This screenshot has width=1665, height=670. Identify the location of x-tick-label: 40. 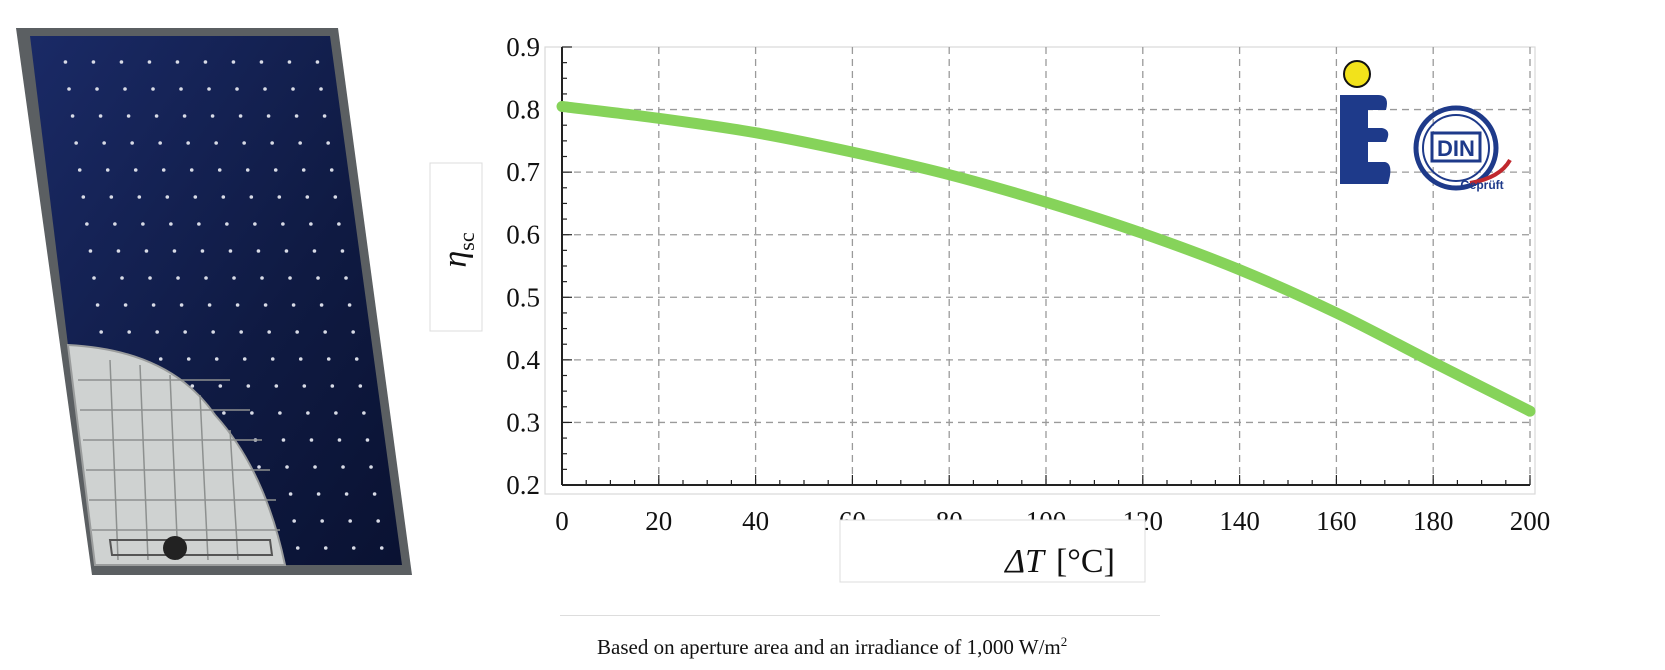
(755, 521).